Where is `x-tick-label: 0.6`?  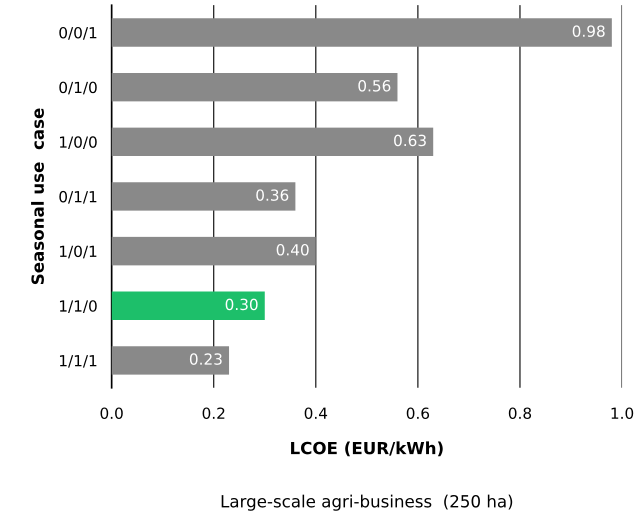
x-tick-label: 0.6 is located at coordinates (418, 413).